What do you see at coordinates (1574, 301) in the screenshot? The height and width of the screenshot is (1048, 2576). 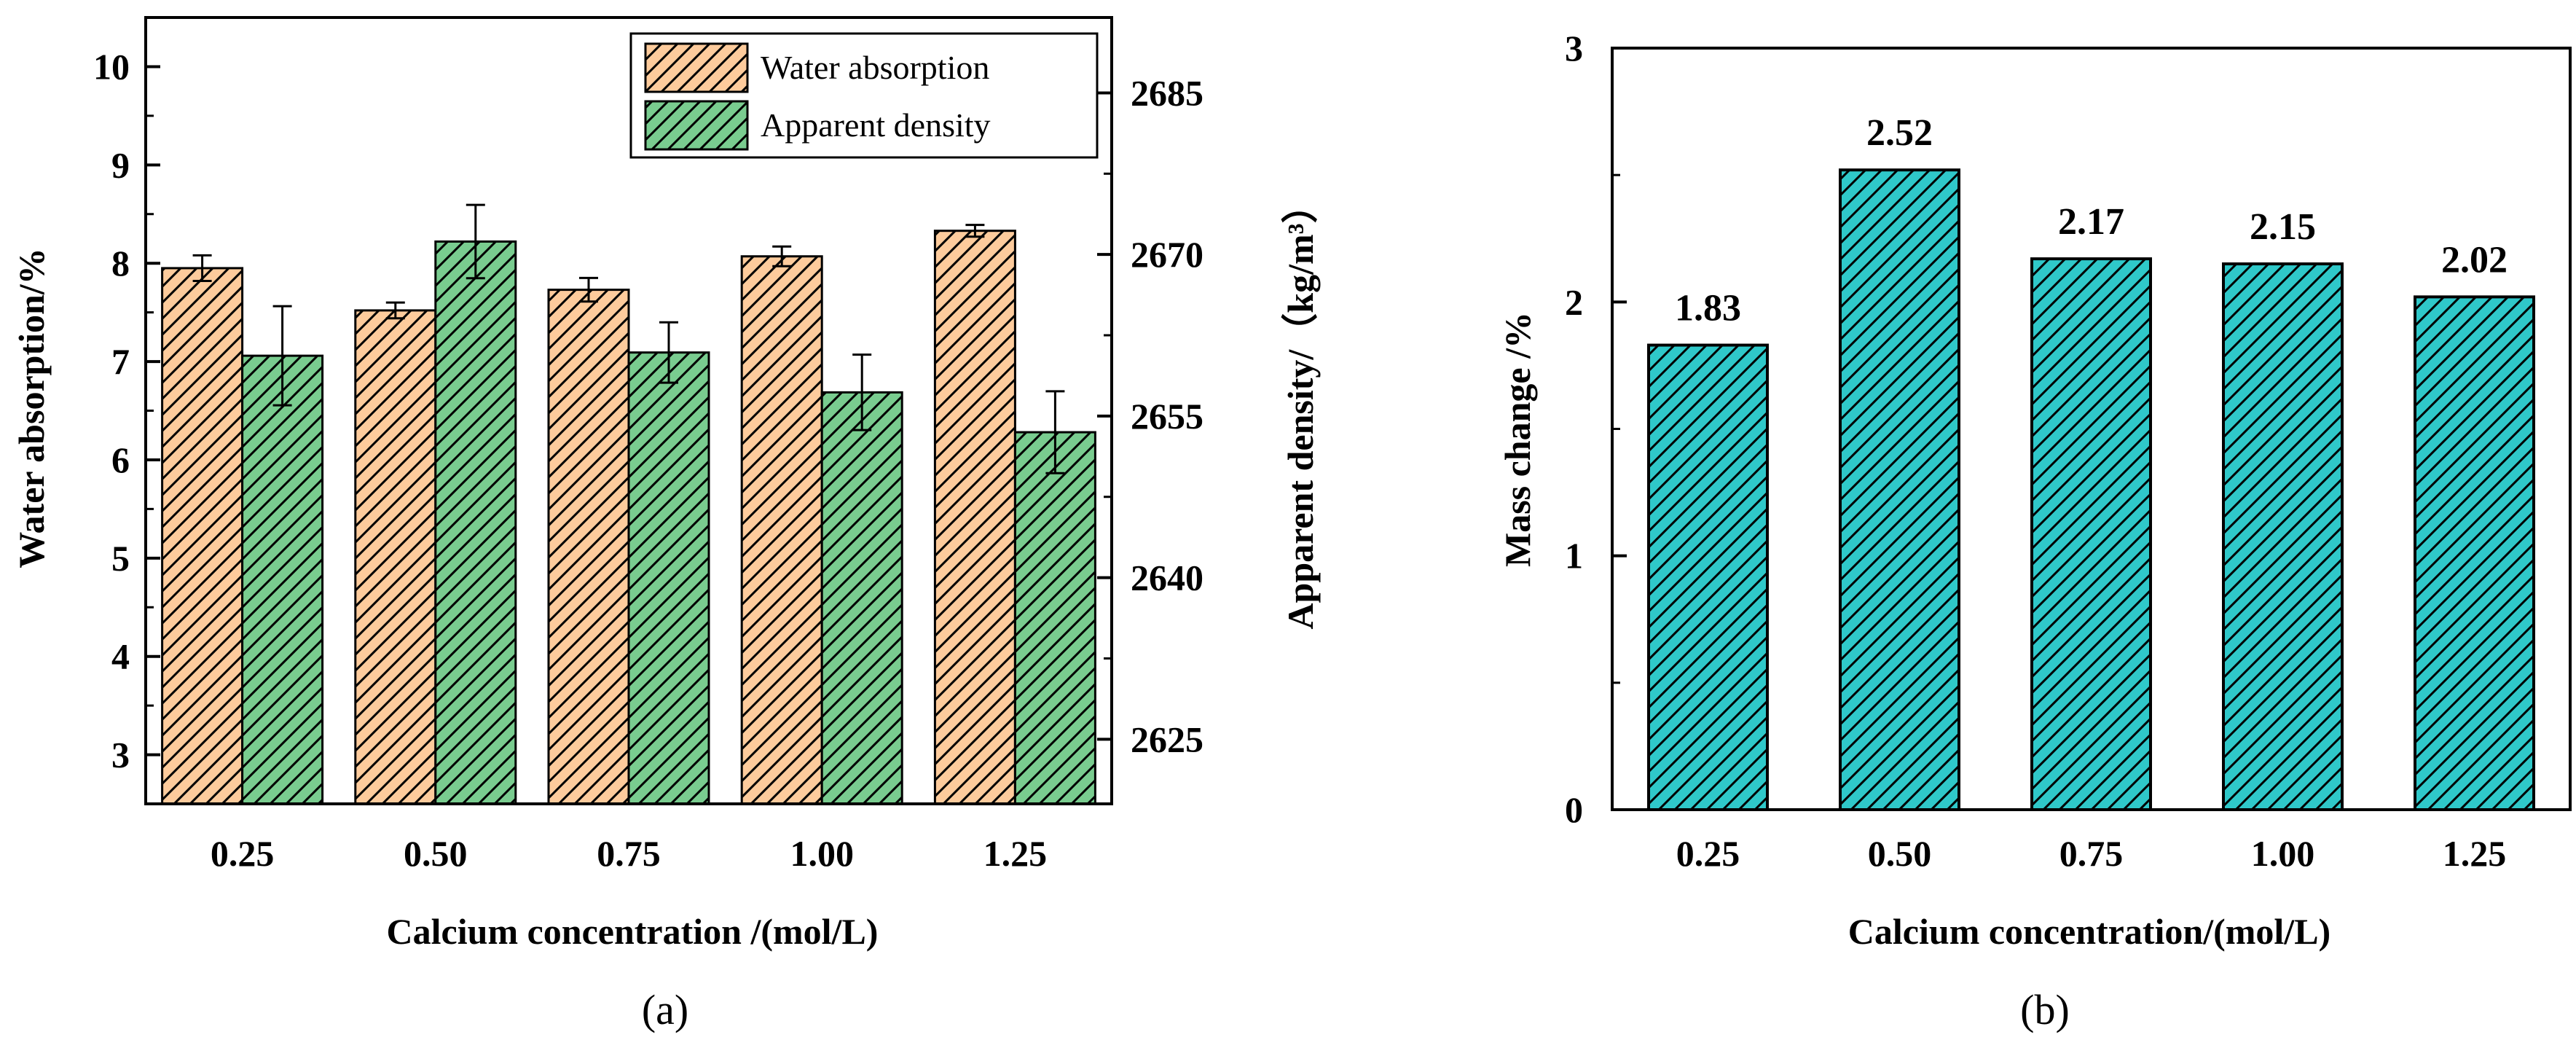 I see `y-tick-label: 2` at bounding box center [1574, 301].